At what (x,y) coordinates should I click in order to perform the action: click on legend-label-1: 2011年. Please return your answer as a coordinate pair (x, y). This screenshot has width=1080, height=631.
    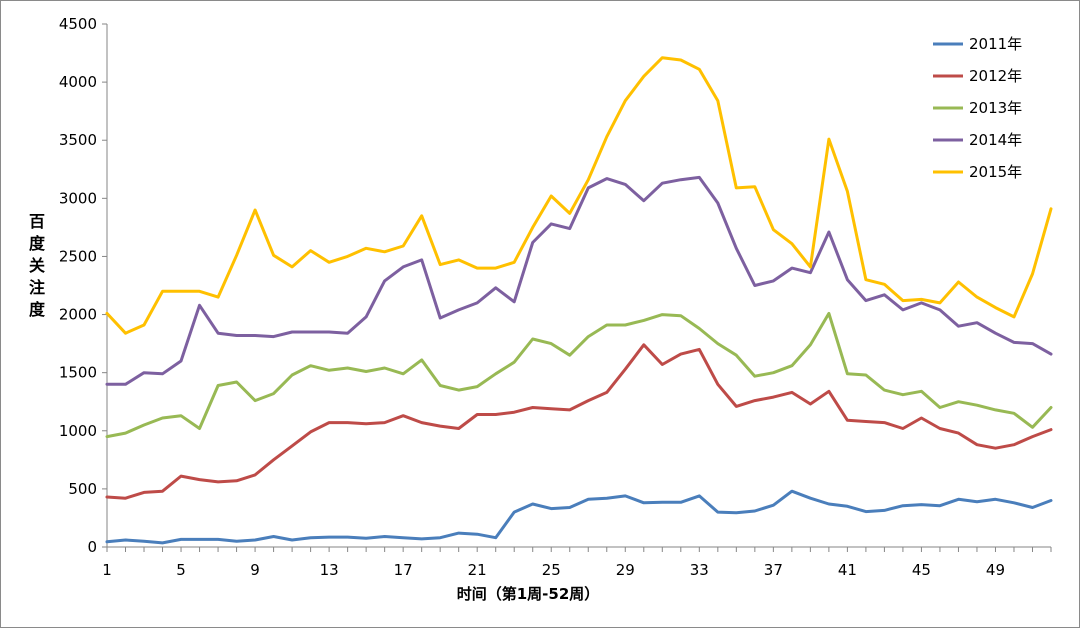
    Looking at the image, I should click on (995, 44).